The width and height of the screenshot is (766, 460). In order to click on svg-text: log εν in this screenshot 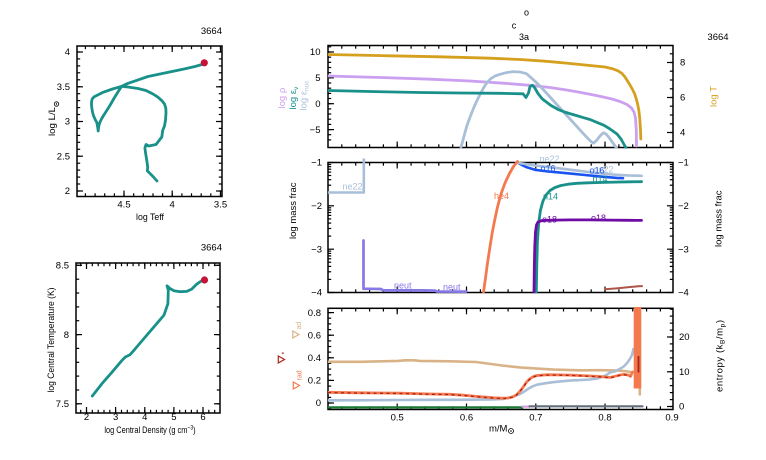, I will do `click(294, 98)`.